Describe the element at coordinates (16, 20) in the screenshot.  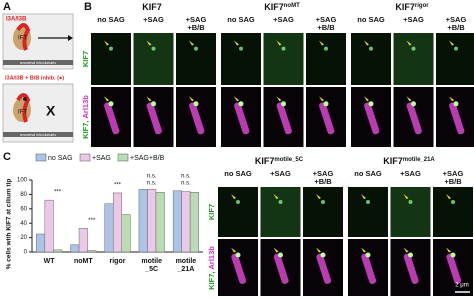
I see `label: I3A/I3B` at that location.